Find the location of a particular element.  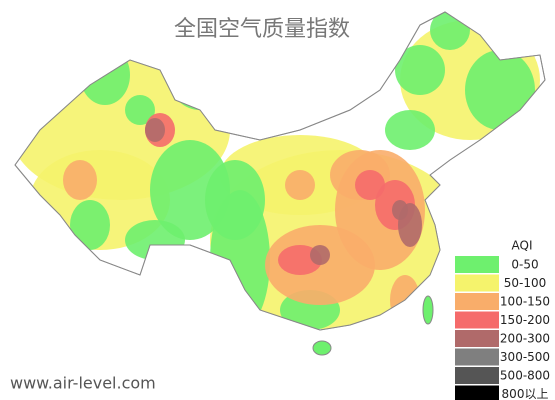

taiwan is located at coordinates (428, 310).